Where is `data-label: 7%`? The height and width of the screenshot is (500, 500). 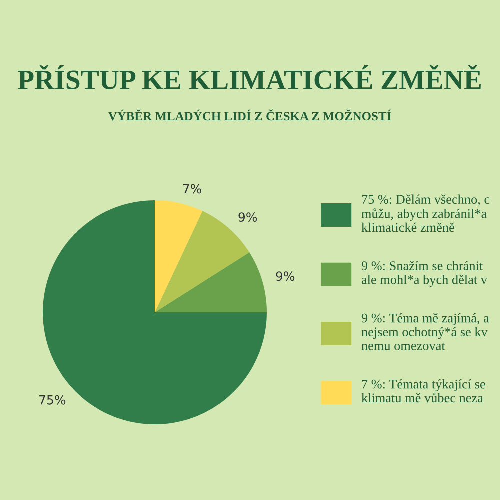 data-label: 7% is located at coordinates (192, 189).